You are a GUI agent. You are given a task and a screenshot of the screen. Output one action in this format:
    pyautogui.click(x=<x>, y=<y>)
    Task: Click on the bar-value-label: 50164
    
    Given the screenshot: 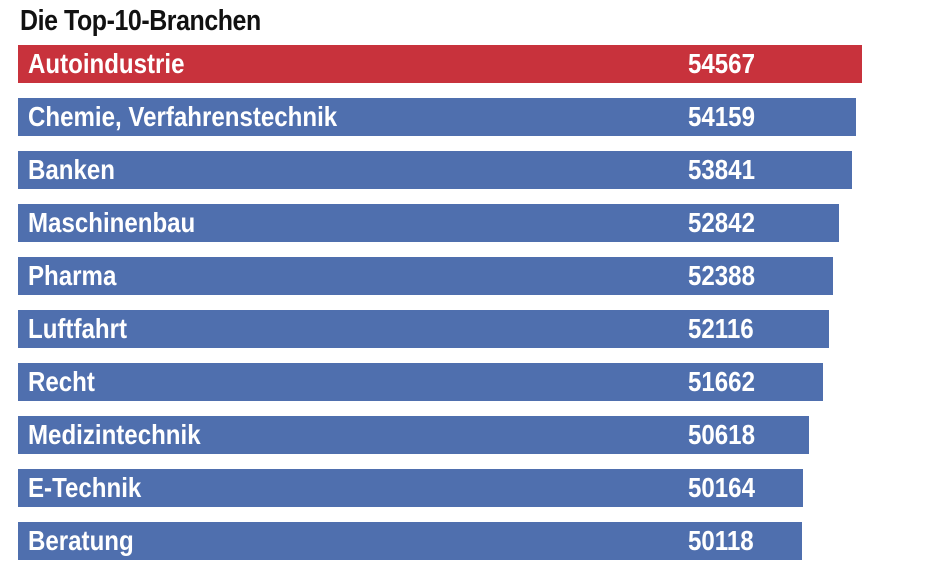 What is the action you would take?
    pyautogui.click(x=721, y=487)
    